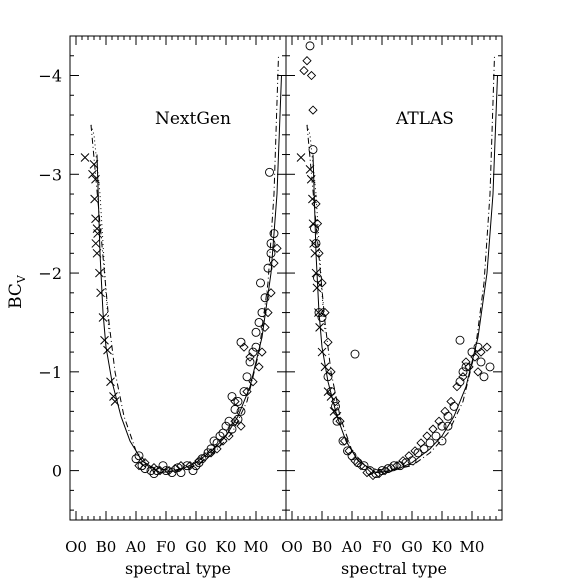 The image size is (585, 581). I want to click on y-tick-label: −3, so click(50, 174).